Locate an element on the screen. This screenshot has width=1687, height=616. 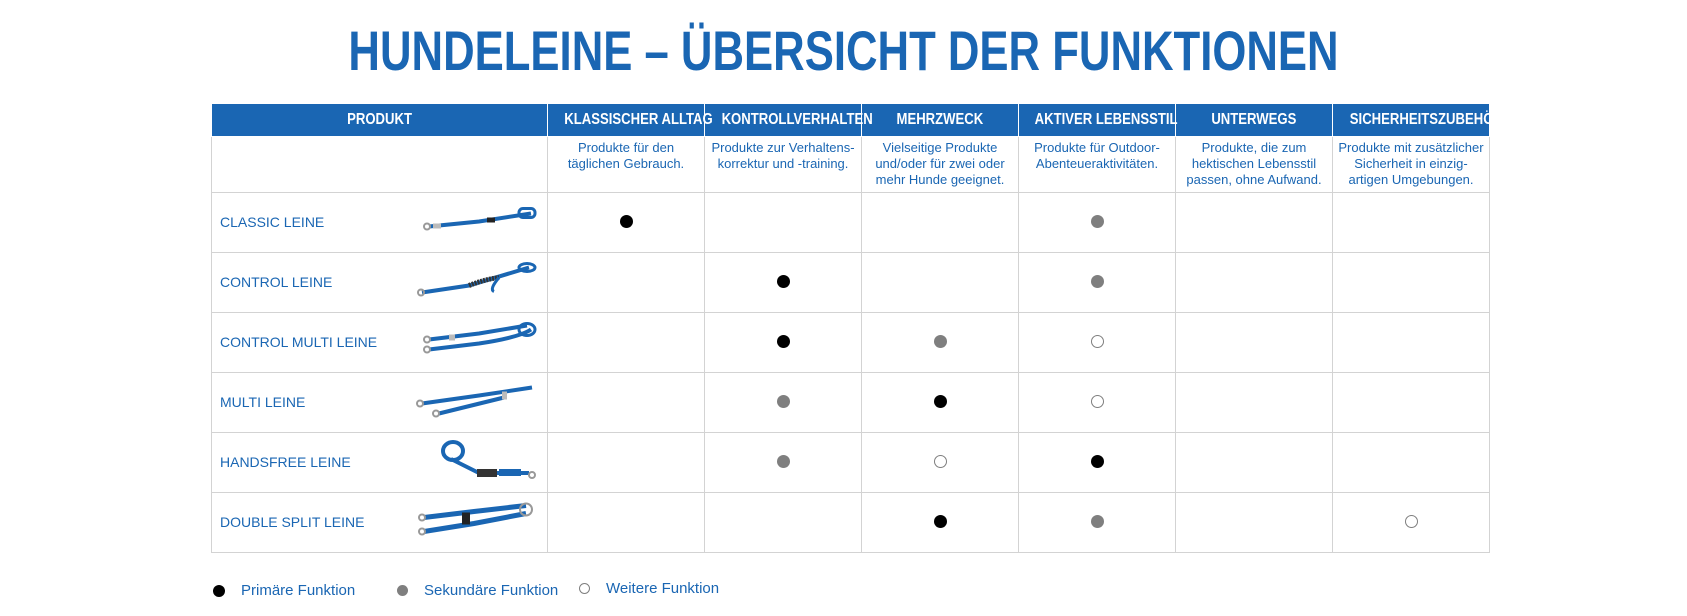
product-name: DOUBLE SPLIT LEINE is located at coordinates (292, 522).